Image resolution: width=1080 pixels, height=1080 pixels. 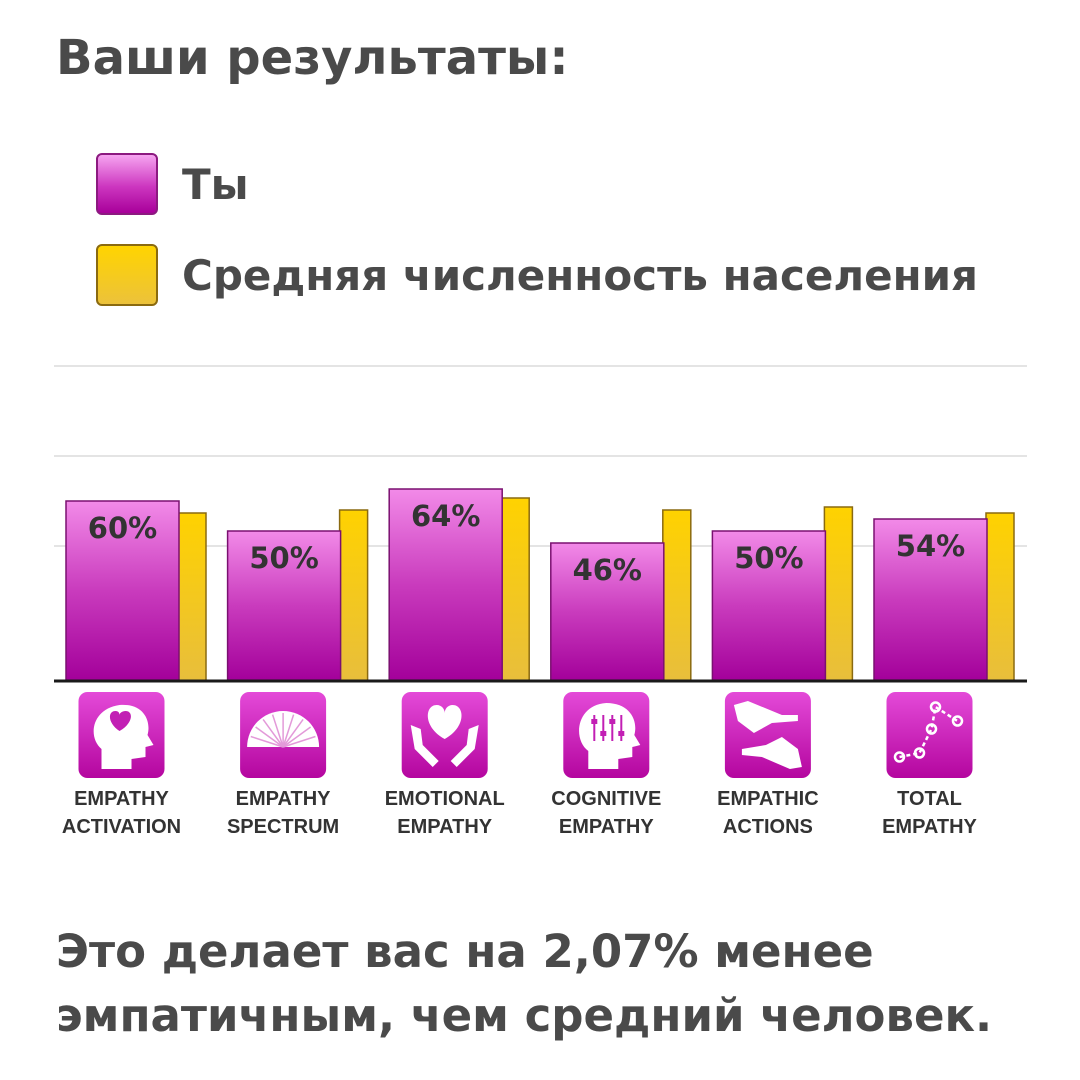 What do you see at coordinates (768, 827) in the screenshot?
I see `category-label-line2: ACTIONS` at bounding box center [768, 827].